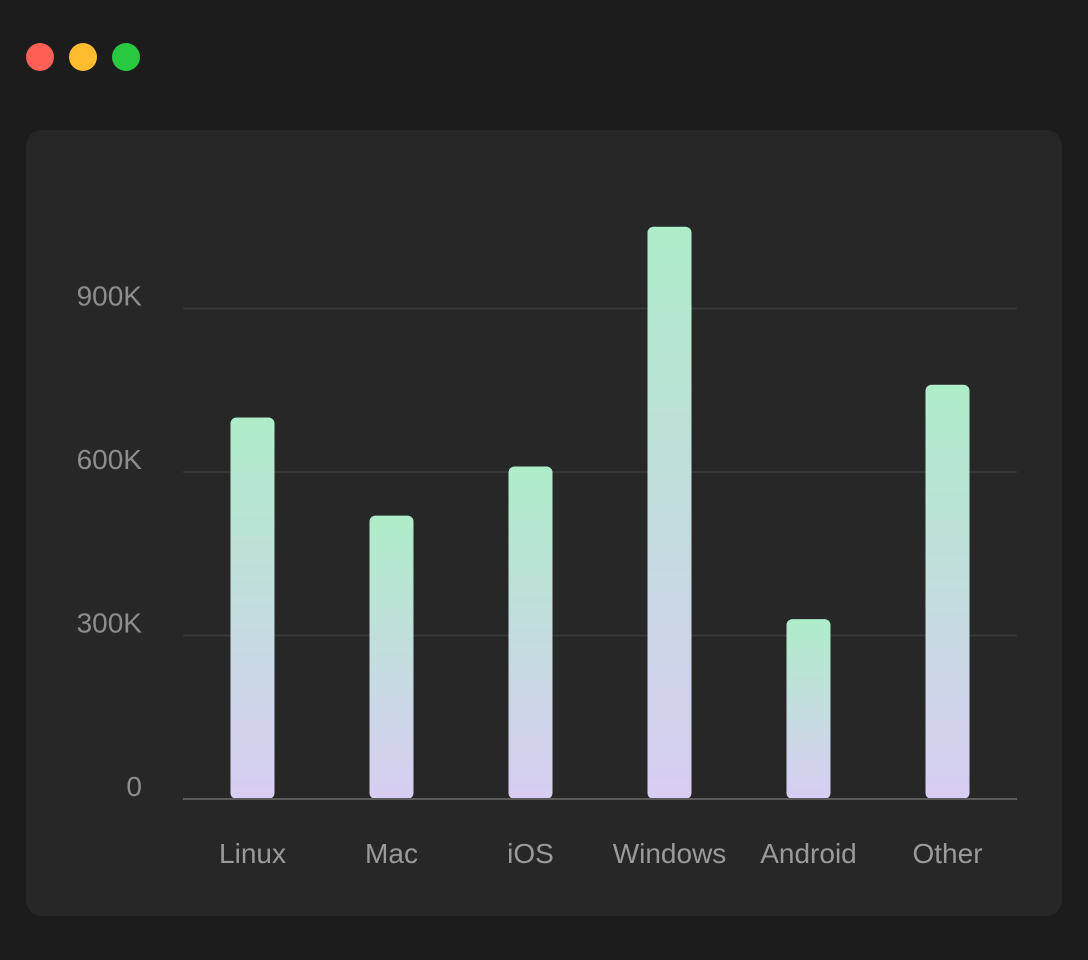 The width and height of the screenshot is (1088, 960). What do you see at coordinates (947, 853) in the screenshot?
I see `x-tick-label: Other` at bounding box center [947, 853].